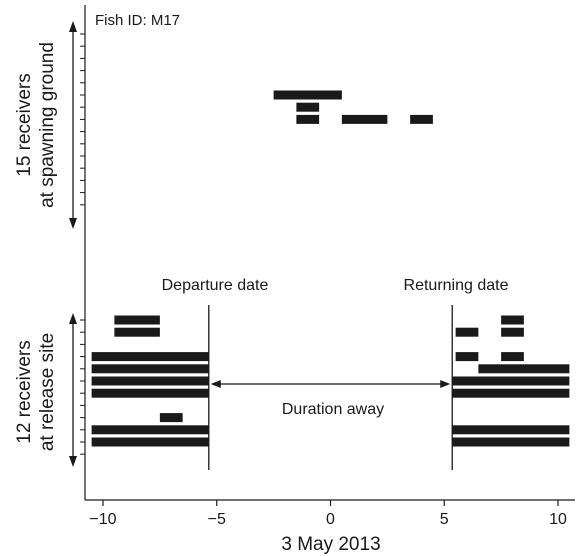  What do you see at coordinates (82, 244) in the screenshot?
I see `receiver-ticks` at bounding box center [82, 244].